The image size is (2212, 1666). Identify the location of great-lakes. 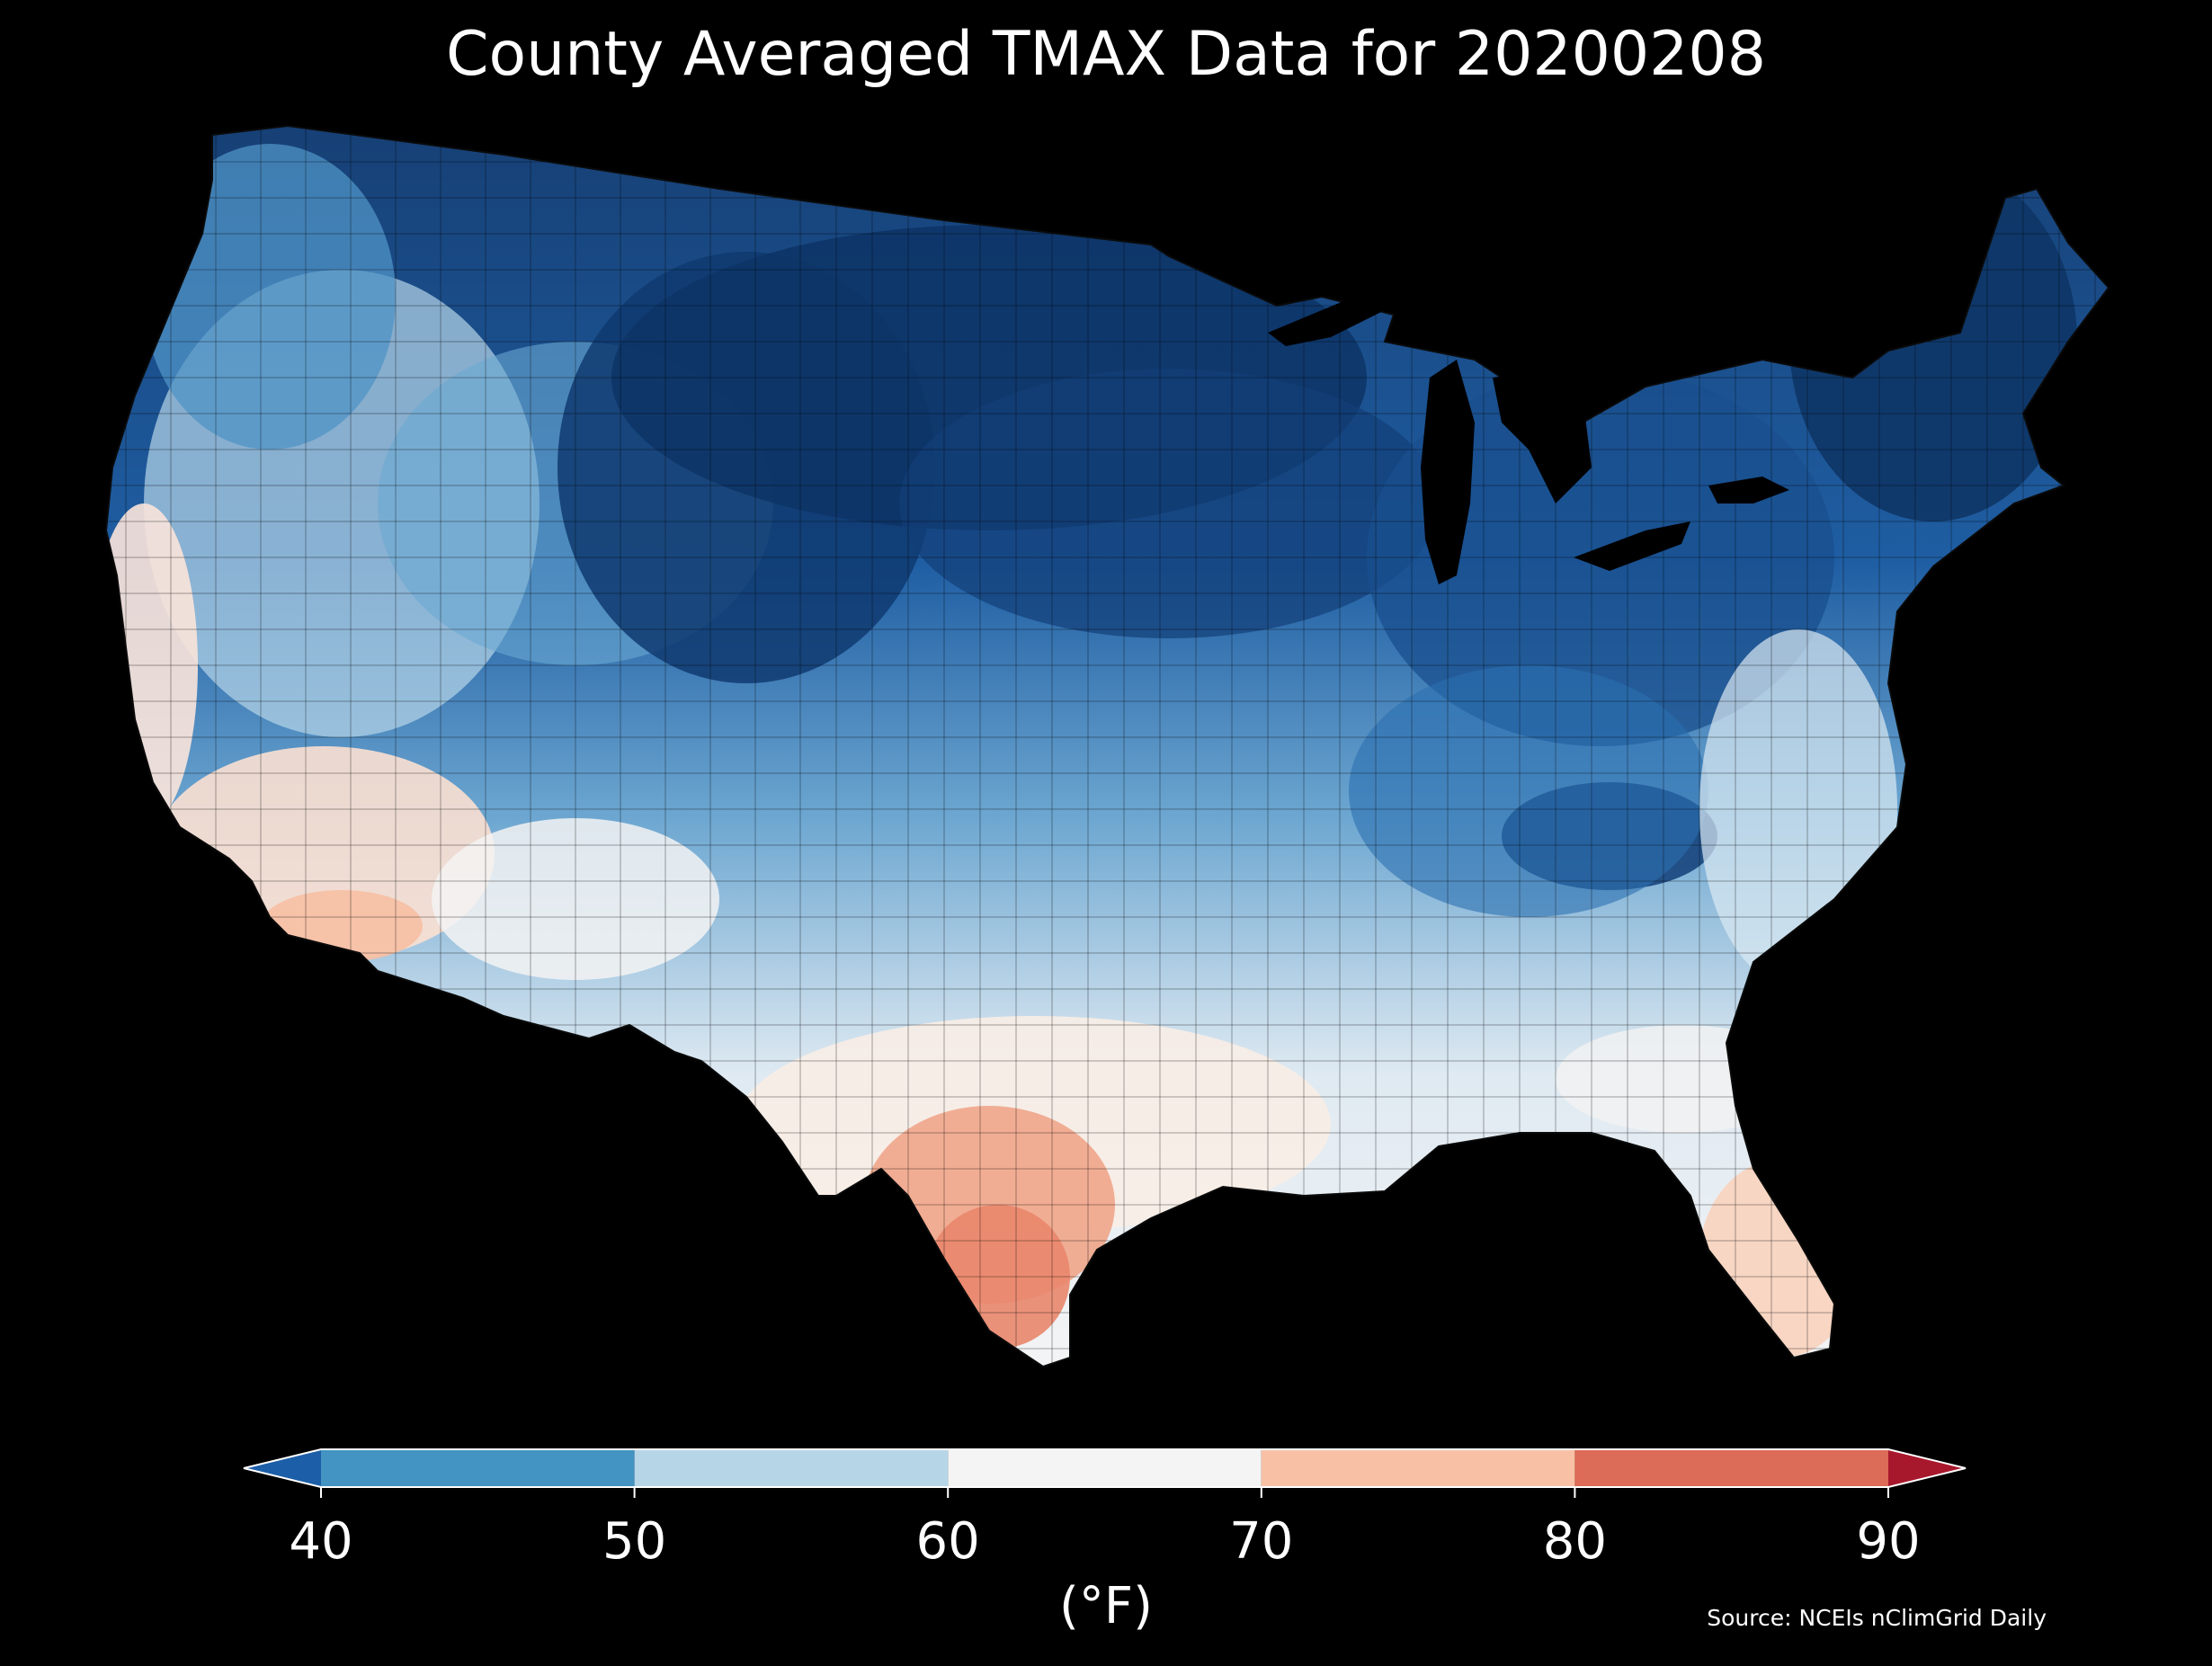
(1528, 432).